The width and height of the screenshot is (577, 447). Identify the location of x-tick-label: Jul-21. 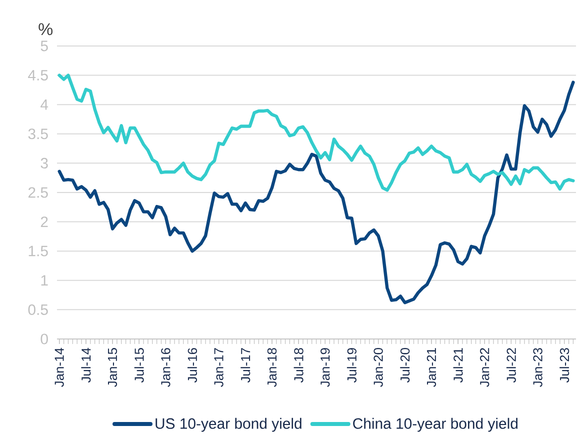
(458, 365).